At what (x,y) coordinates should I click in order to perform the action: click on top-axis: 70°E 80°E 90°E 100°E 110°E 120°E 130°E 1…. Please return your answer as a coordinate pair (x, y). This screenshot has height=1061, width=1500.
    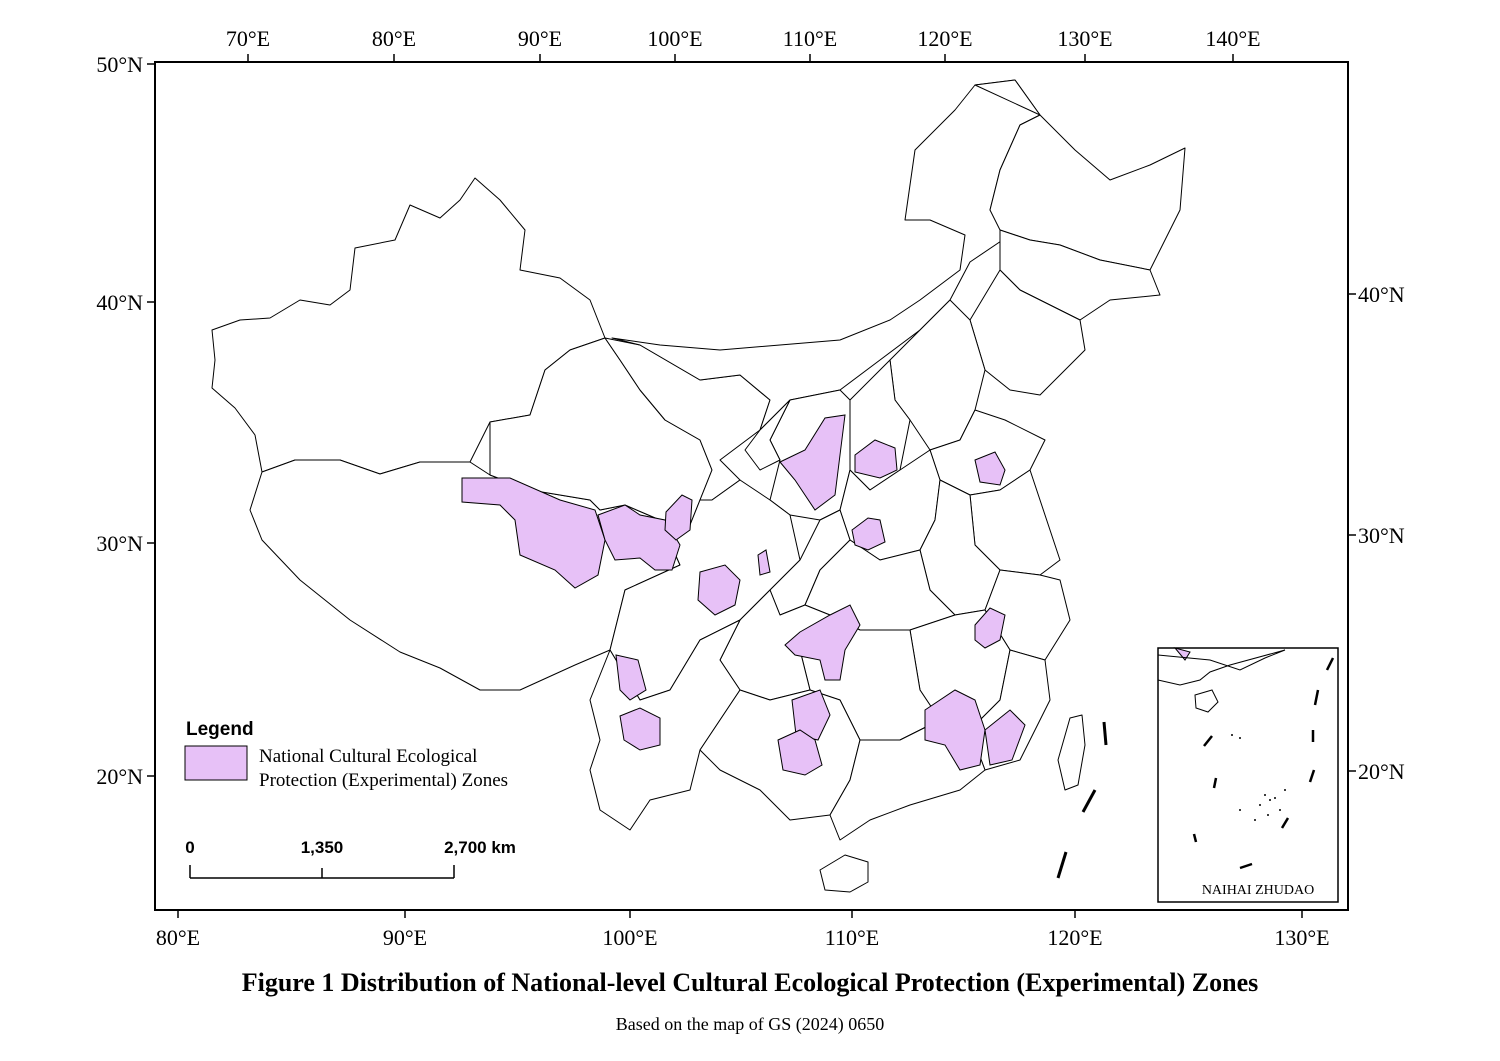
    Looking at the image, I should click on (743, 44).